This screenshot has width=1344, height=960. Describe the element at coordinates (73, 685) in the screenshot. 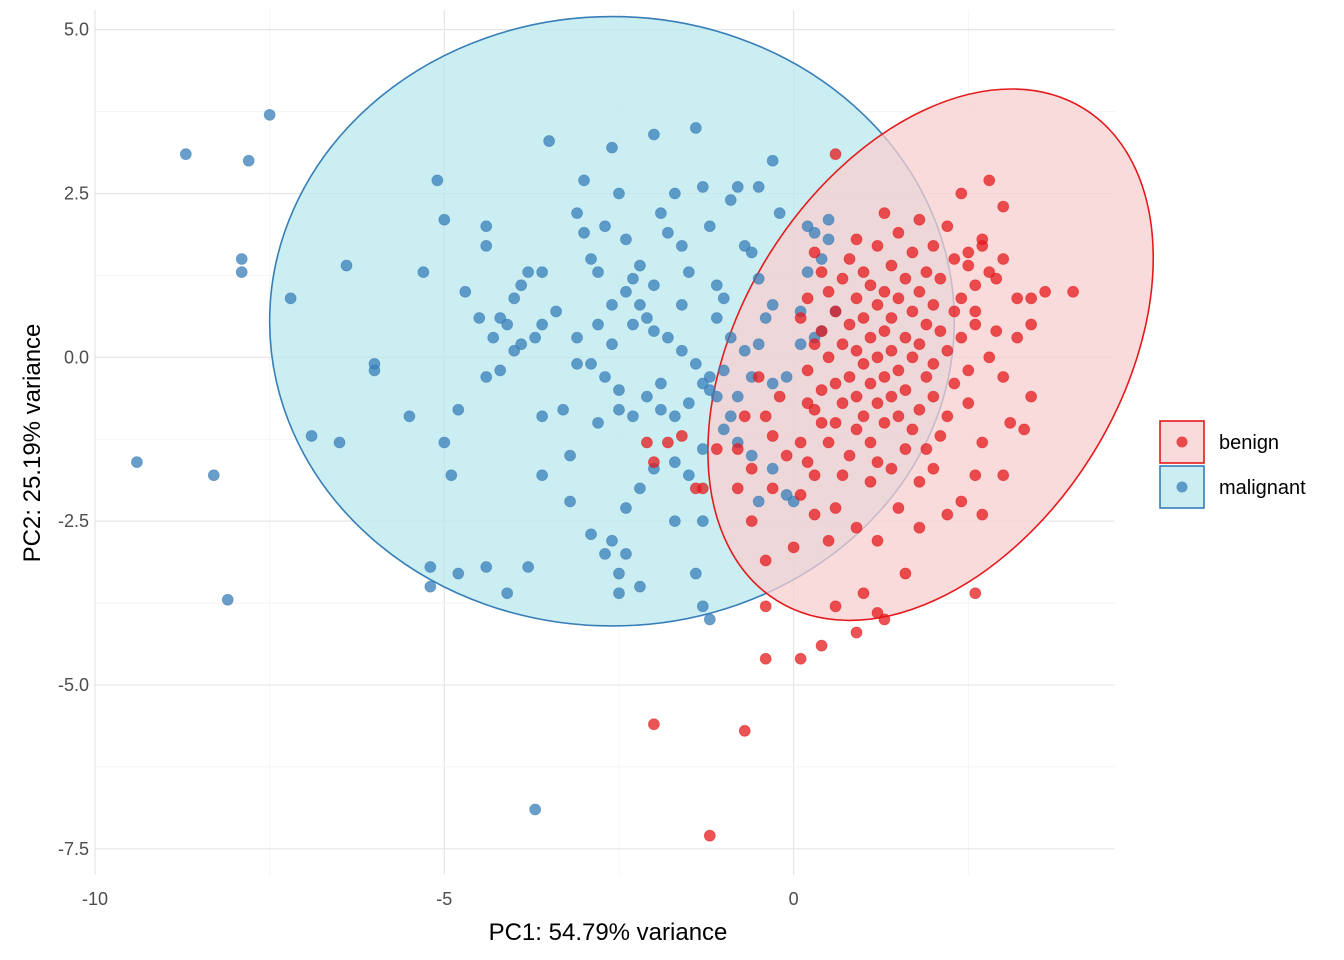

I see `y-tick-label: -5.0` at that location.